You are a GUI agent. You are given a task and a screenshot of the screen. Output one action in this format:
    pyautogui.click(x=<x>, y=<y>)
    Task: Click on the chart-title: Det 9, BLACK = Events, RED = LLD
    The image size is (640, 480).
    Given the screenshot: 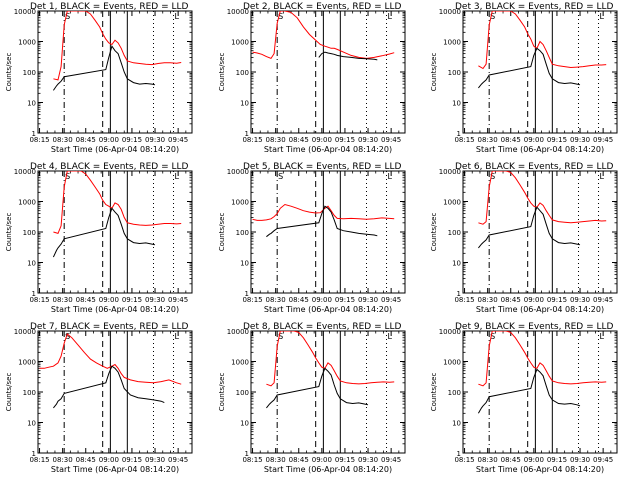 What is the action you would take?
    pyautogui.click(x=534, y=327)
    